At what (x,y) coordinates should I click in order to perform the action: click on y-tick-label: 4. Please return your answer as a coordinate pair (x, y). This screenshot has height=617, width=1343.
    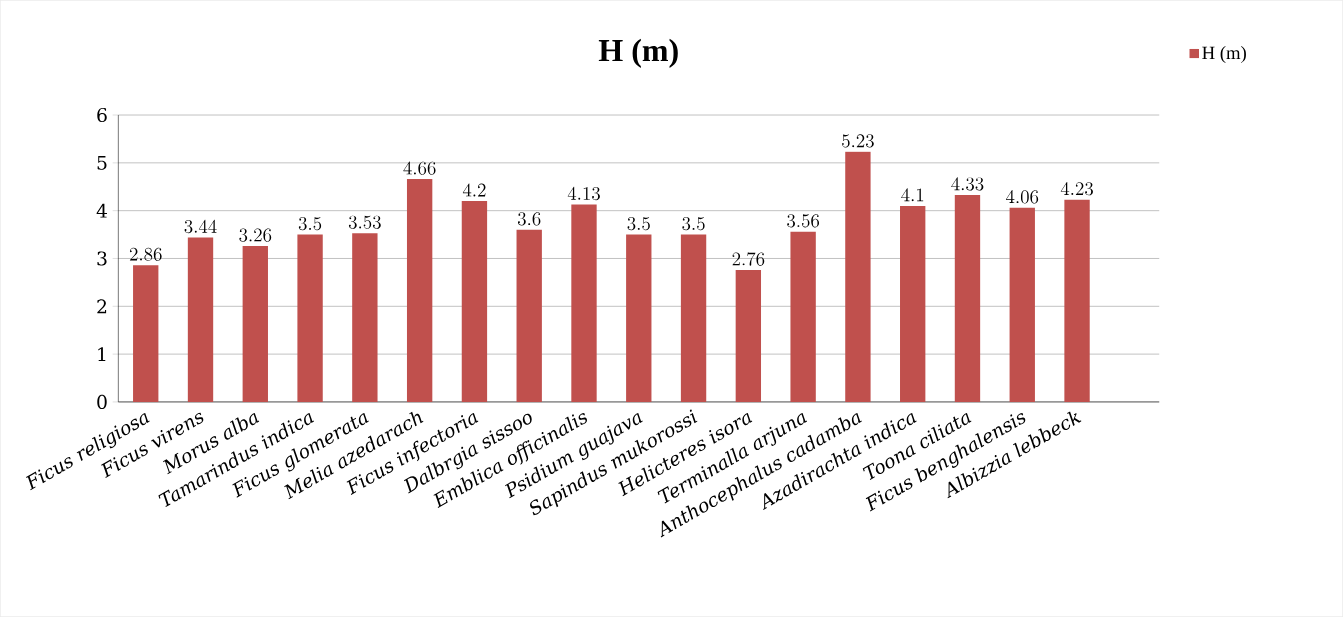
    Looking at the image, I should click on (101, 210).